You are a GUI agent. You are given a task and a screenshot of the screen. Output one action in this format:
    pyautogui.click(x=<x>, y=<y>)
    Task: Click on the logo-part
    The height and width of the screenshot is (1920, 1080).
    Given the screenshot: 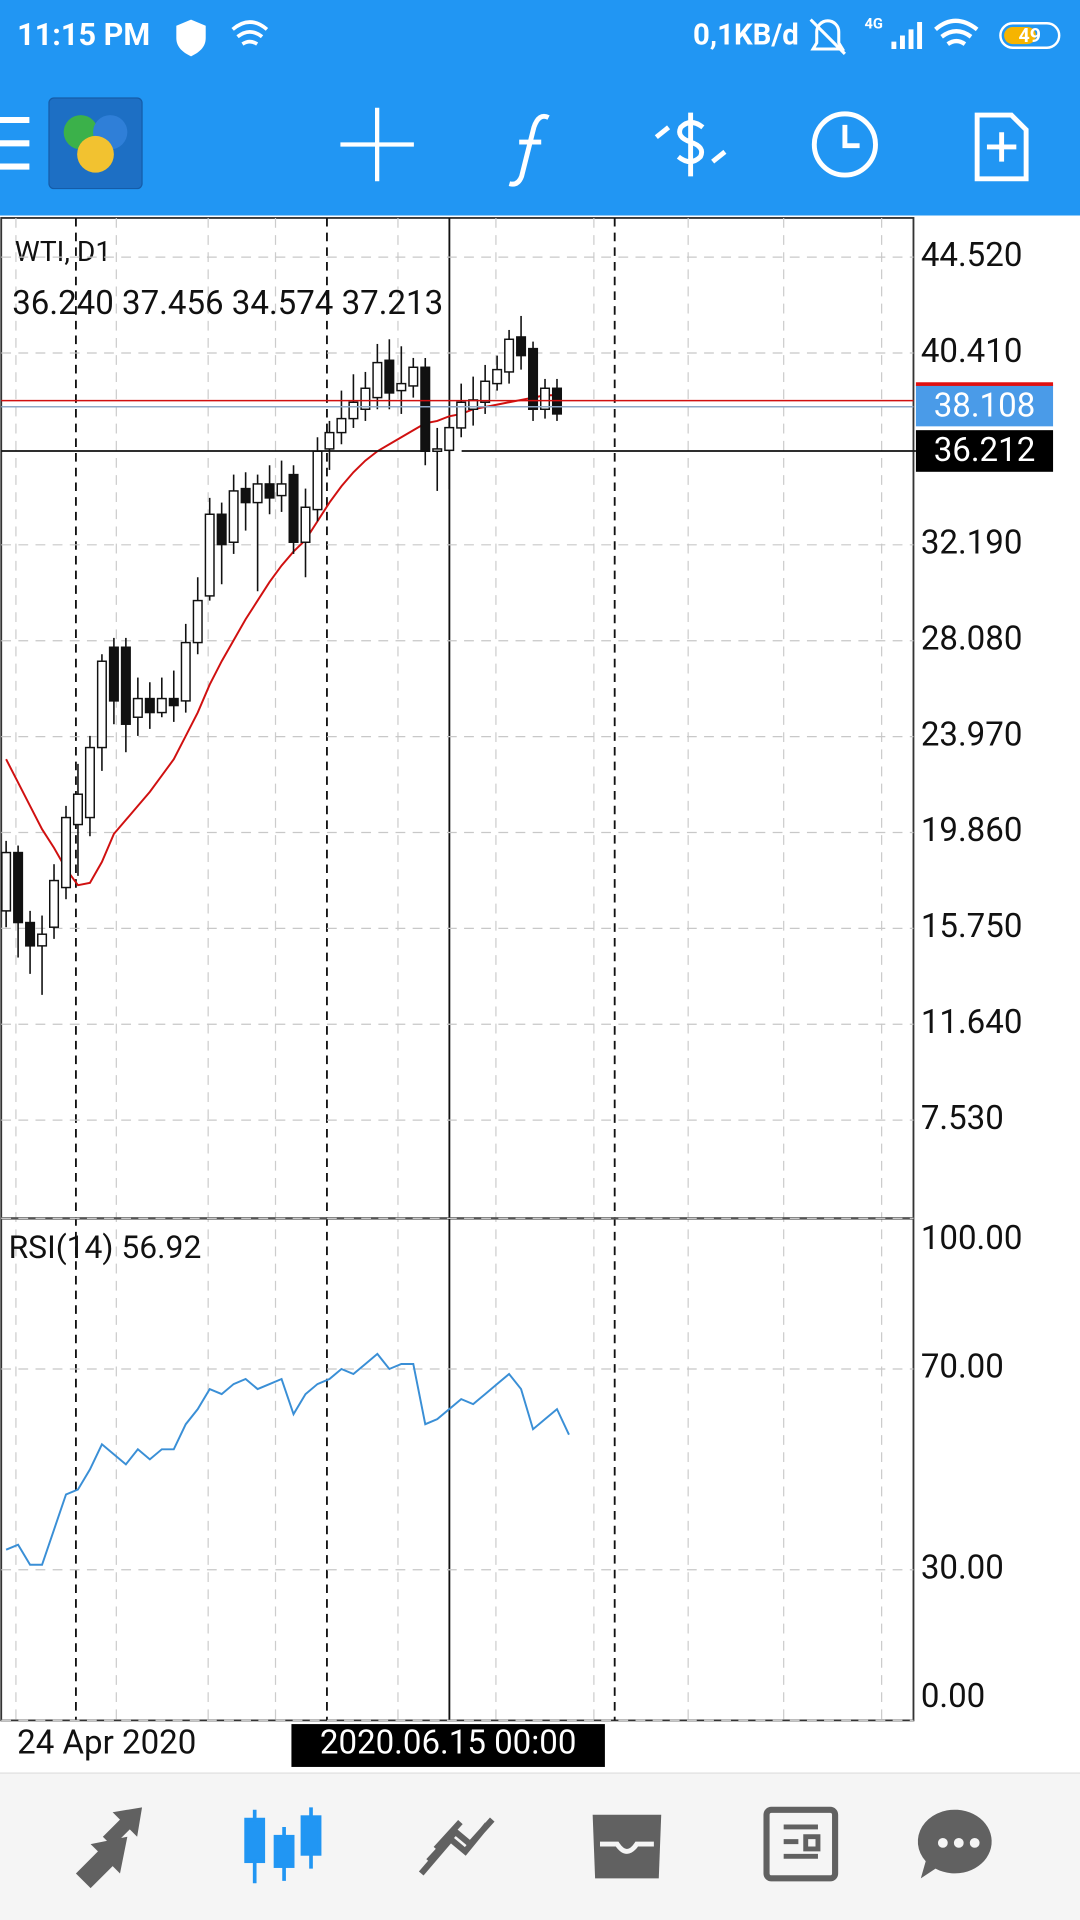 What is the action you would take?
    pyautogui.click(x=95, y=154)
    